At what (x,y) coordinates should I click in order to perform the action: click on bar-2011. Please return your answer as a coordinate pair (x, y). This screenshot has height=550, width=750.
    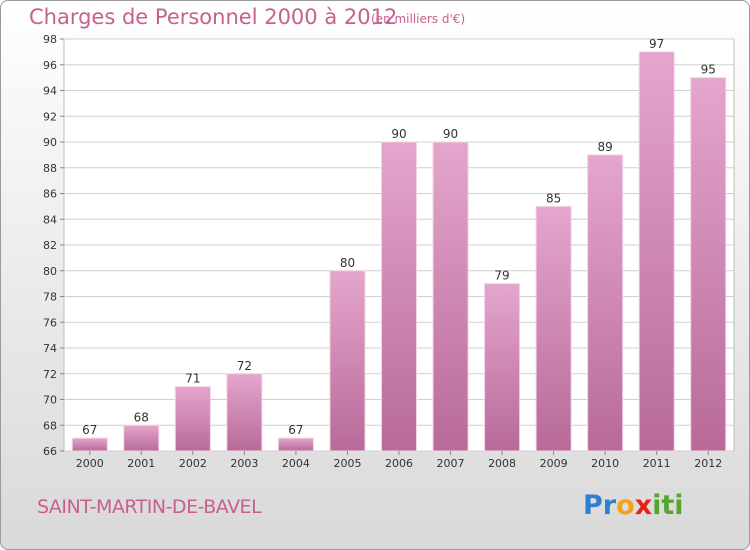
    Looking at the image, I should click on (656, 251).